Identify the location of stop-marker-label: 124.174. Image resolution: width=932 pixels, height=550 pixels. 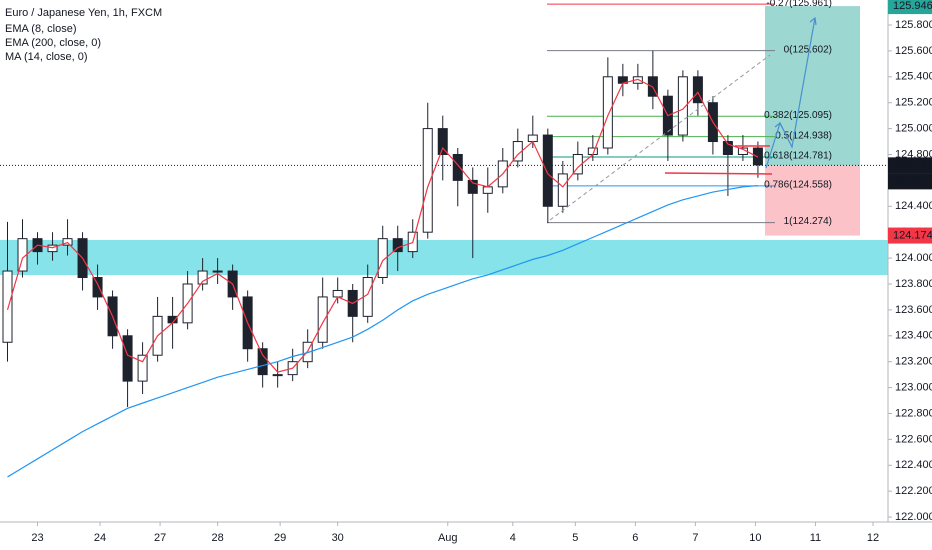
(912, 235).